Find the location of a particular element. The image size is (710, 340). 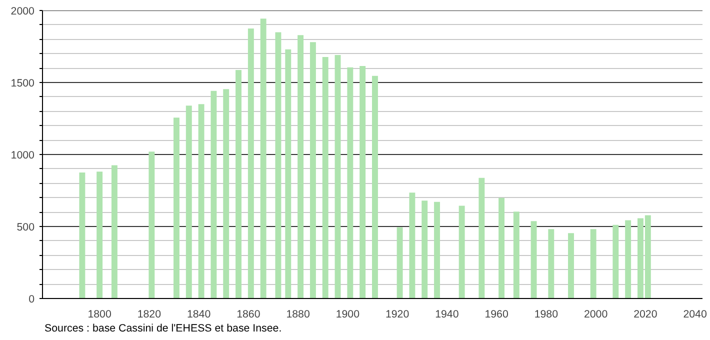

x-tick-label: 1860 is located at coordinates (248, 314).